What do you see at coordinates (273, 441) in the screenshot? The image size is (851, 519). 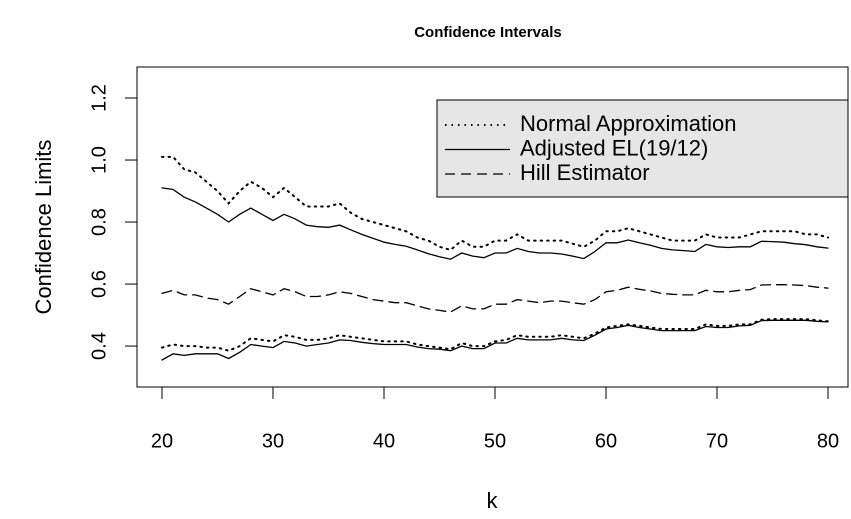 I see `x-tick-label: 30` at bounding box center [273, 441].